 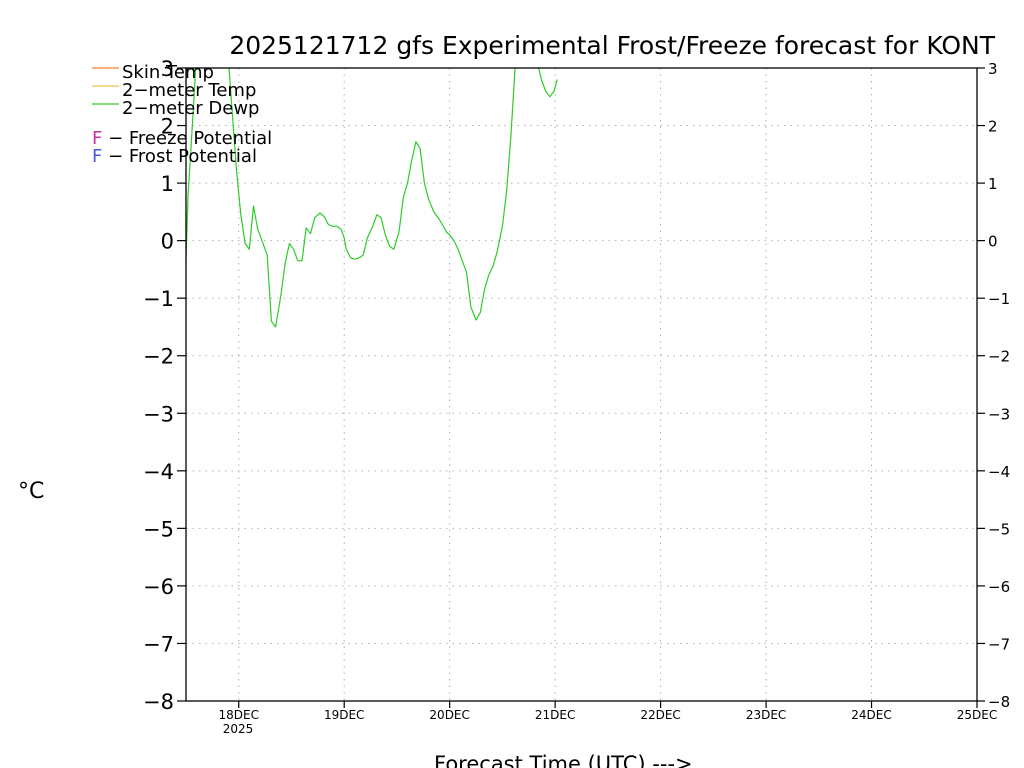 I want to click on y-tick-label-left-3: 0, so click(x=167, y=242).